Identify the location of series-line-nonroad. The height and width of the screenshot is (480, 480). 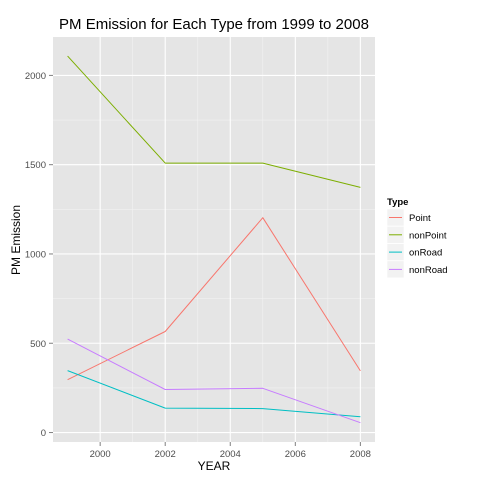
(214, 381).